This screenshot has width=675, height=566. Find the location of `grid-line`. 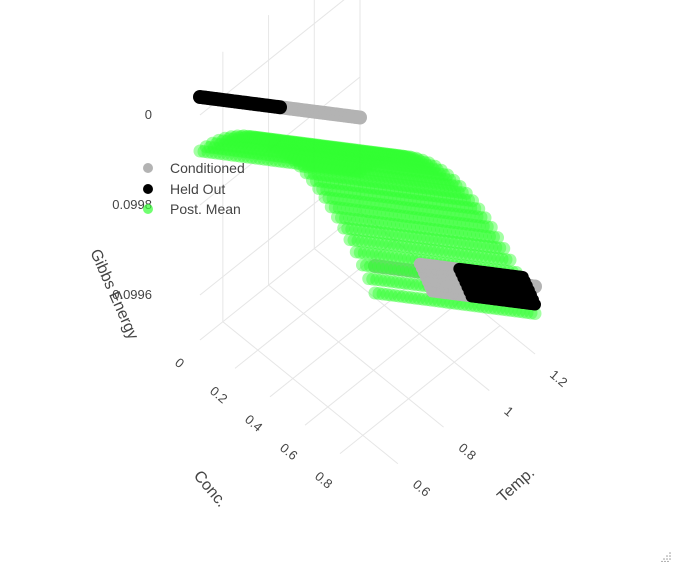

grid-line is located at coordinates (280, 141).